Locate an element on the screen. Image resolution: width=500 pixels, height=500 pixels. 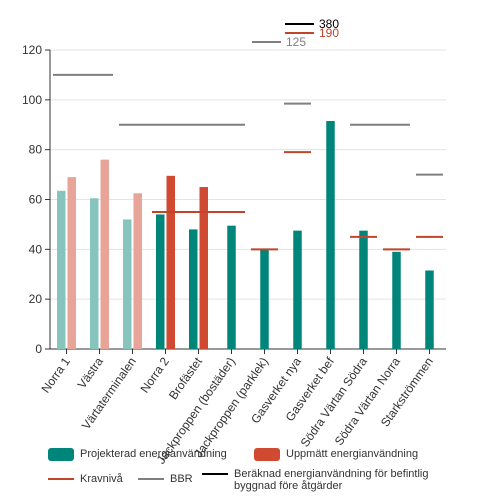
calculated-line-label: 380 is located at coordinates (329, 24).